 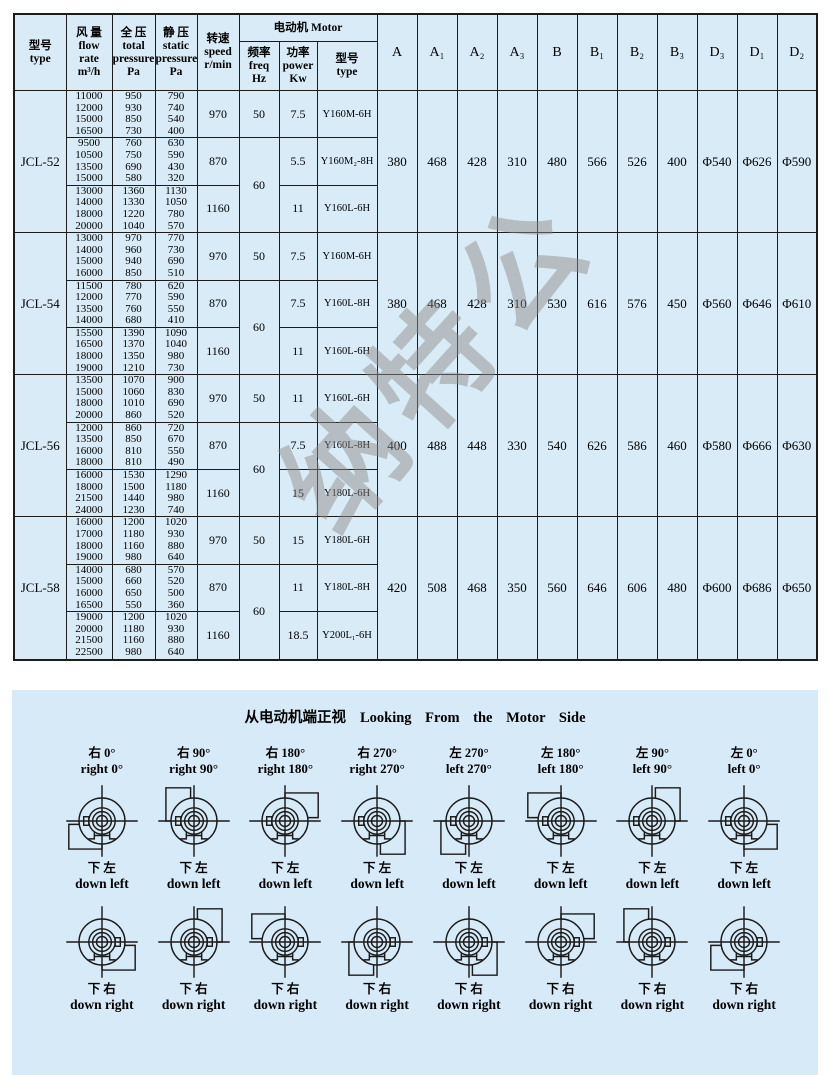 I want to click on cell-motor-type: Y180L-6H, so click(x=347, y=493).